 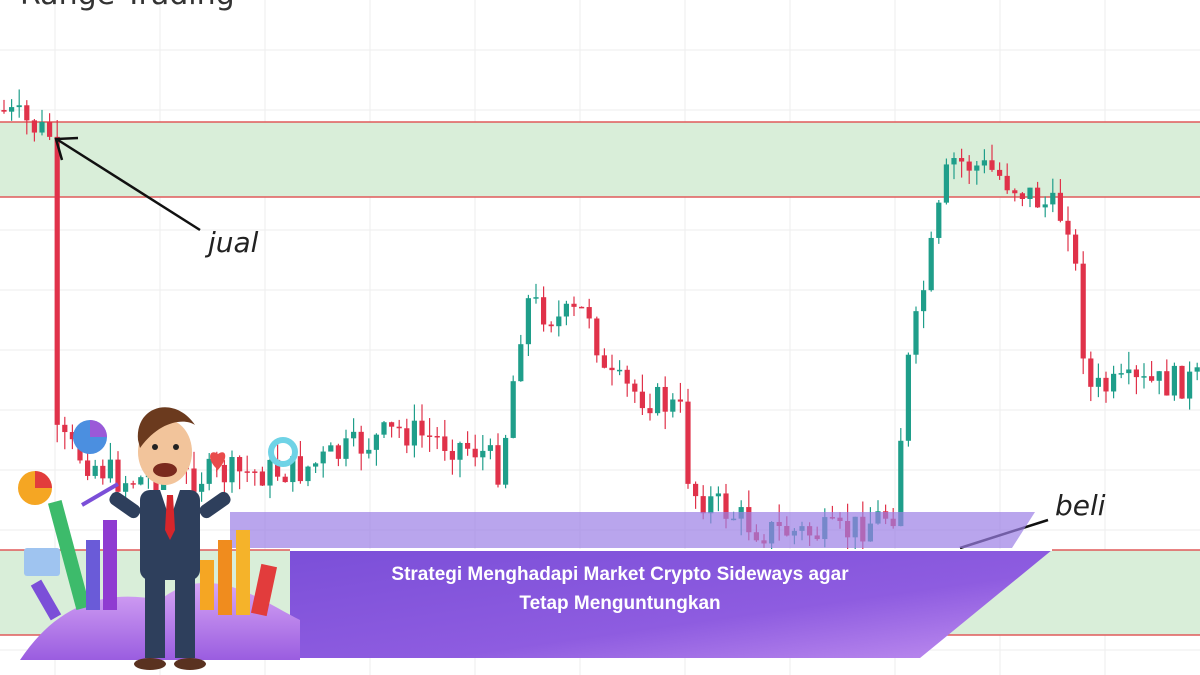 What do you see at coordinates (671, 604) in the screenshot?
I see `banner` at bounding box center [671, 604].